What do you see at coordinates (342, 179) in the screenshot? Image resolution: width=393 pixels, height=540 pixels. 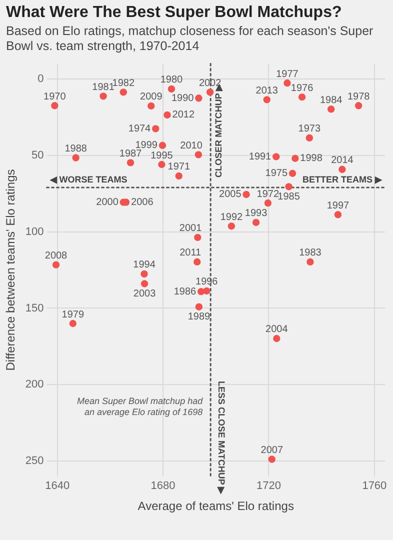 I see `annotation: BETTER TEAMS ▶` at bounding box center [342, 179].